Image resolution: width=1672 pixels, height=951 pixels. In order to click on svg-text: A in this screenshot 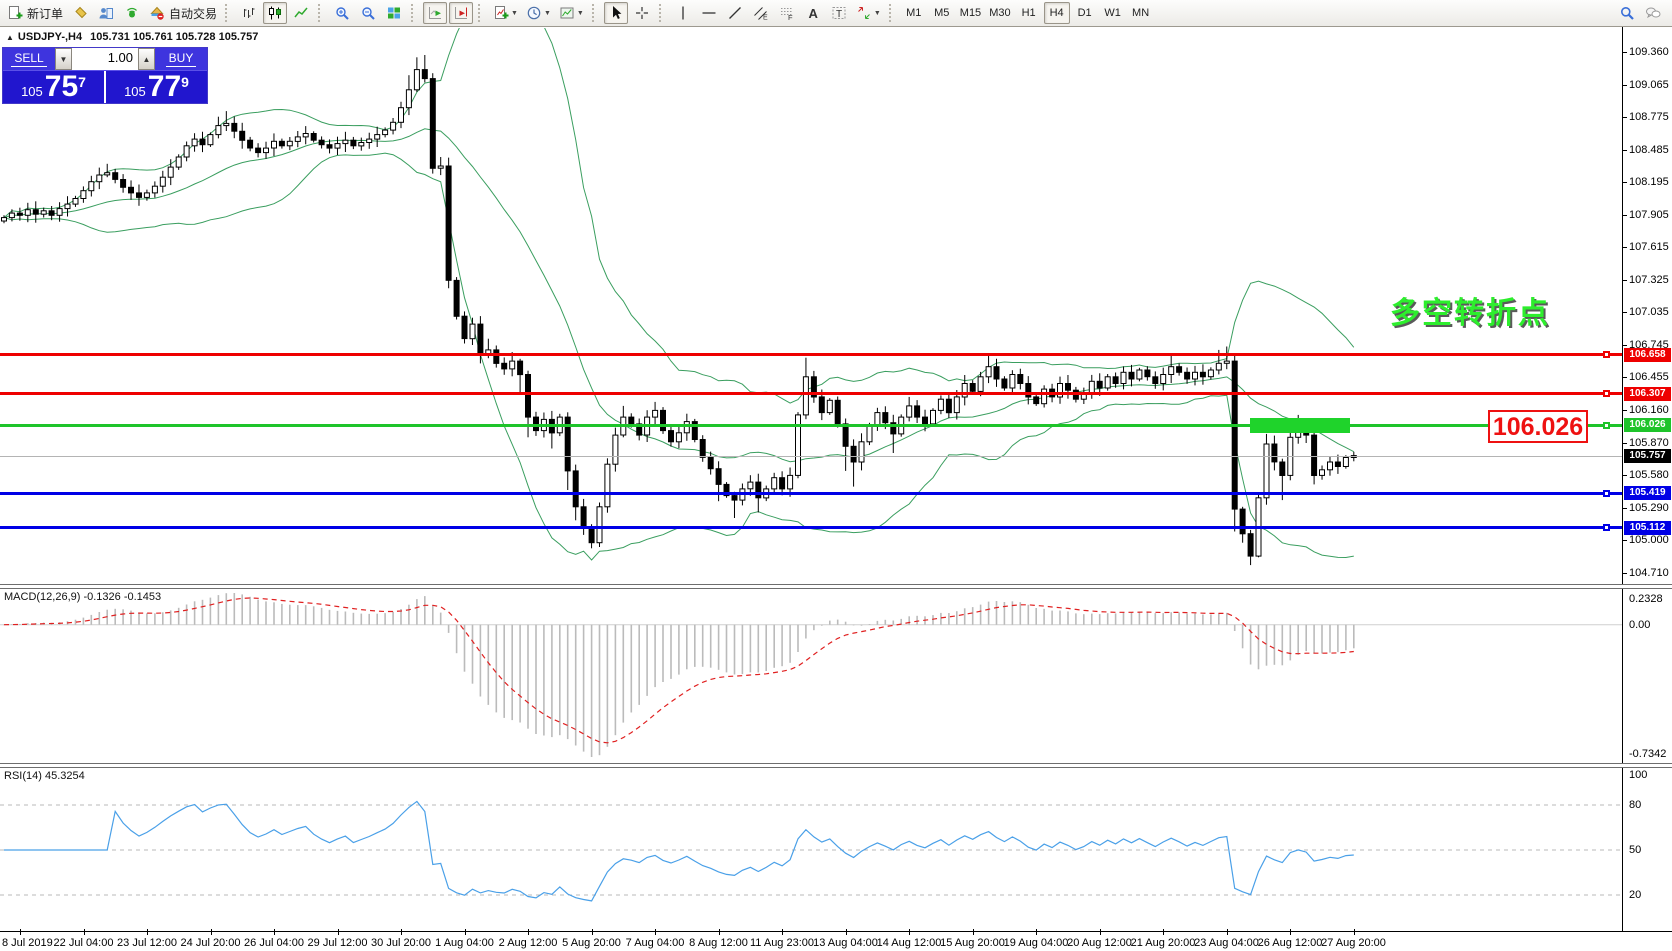, I will do `click(813, 13)`.